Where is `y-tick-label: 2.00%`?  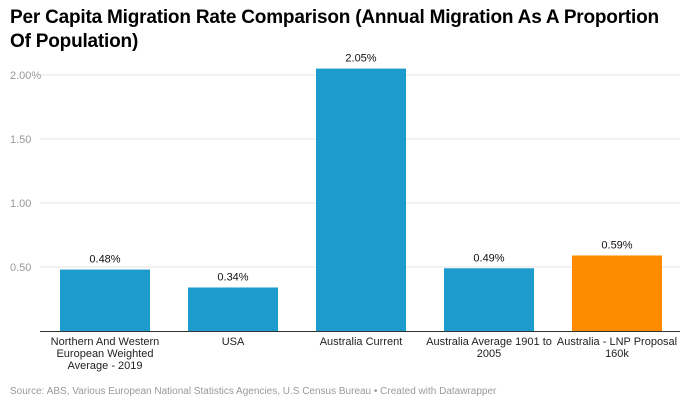
y-tick-label: 2.00% is located at coordinates (25, 76).